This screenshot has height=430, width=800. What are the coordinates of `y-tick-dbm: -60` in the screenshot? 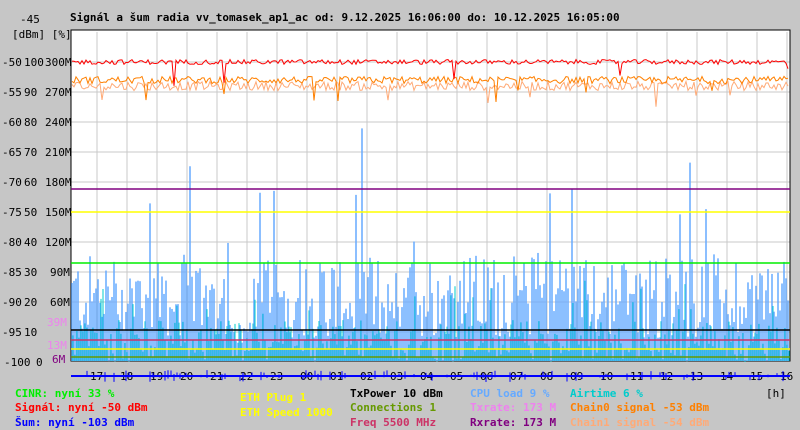 It's located at (12, 122).